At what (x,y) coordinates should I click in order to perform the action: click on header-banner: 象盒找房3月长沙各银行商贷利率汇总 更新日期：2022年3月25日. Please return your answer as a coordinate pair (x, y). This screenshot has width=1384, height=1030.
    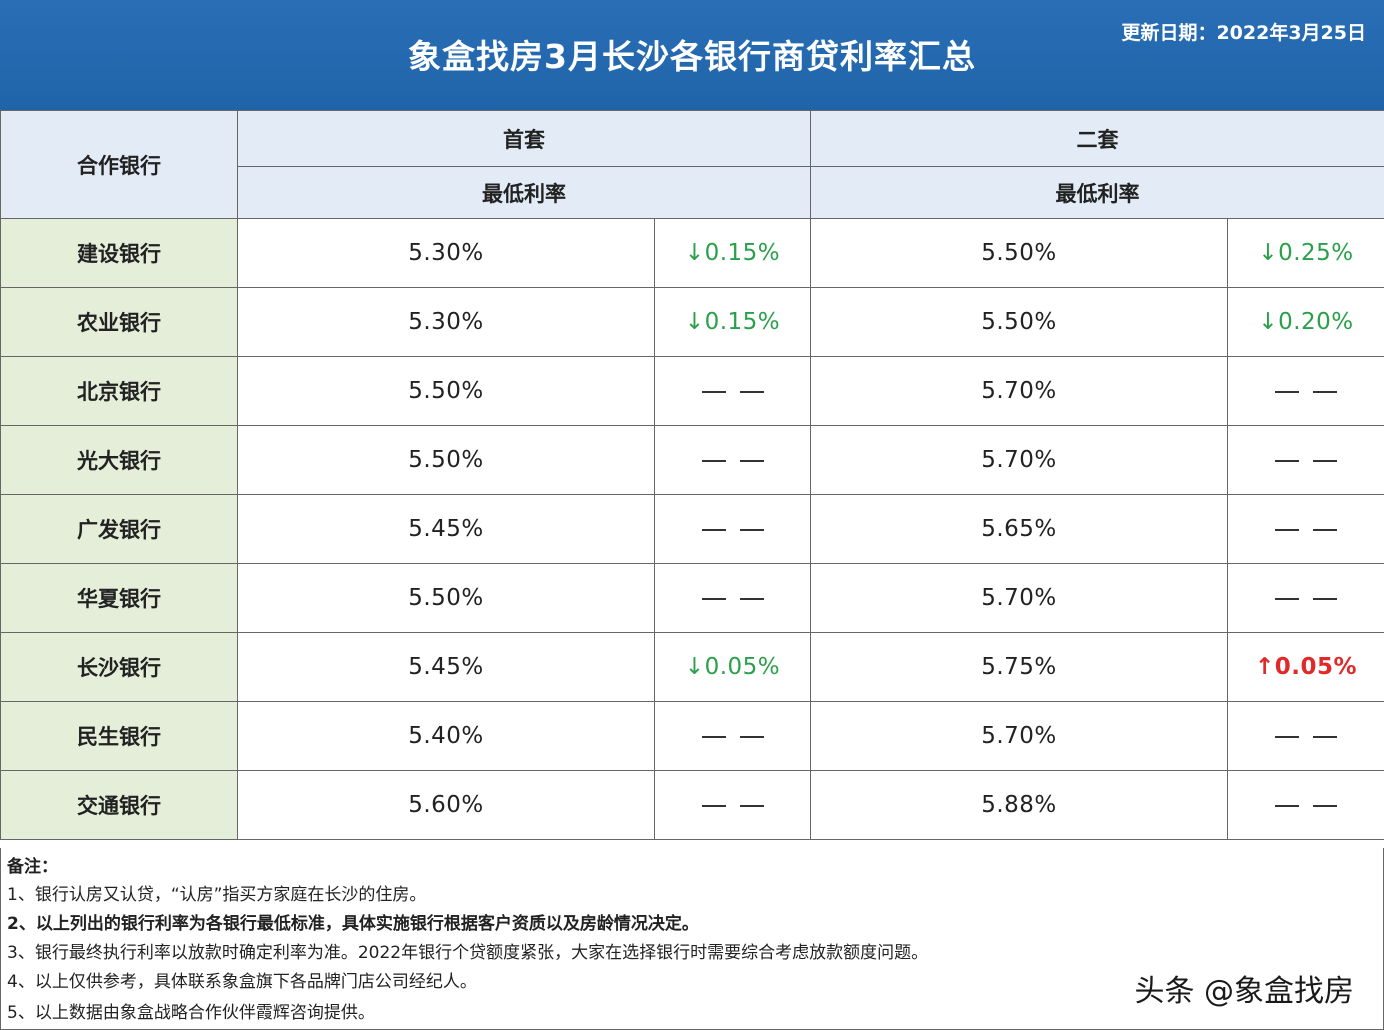
    Looking at the image, I should click on (692, 55).